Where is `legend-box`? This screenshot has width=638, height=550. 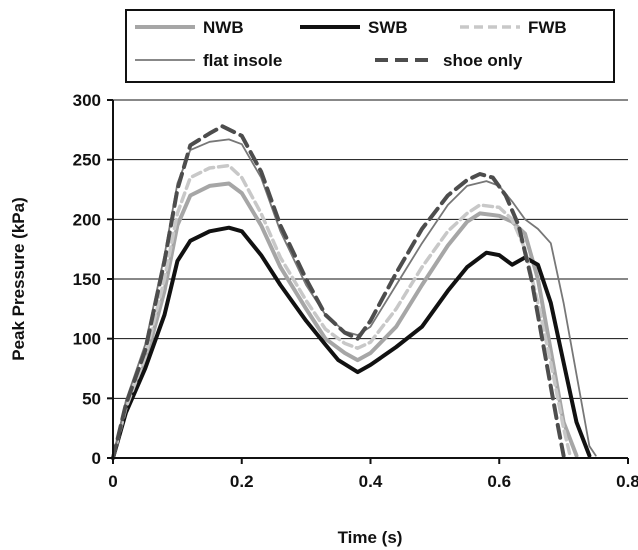
legend-box is located at coordinates (370, 46).